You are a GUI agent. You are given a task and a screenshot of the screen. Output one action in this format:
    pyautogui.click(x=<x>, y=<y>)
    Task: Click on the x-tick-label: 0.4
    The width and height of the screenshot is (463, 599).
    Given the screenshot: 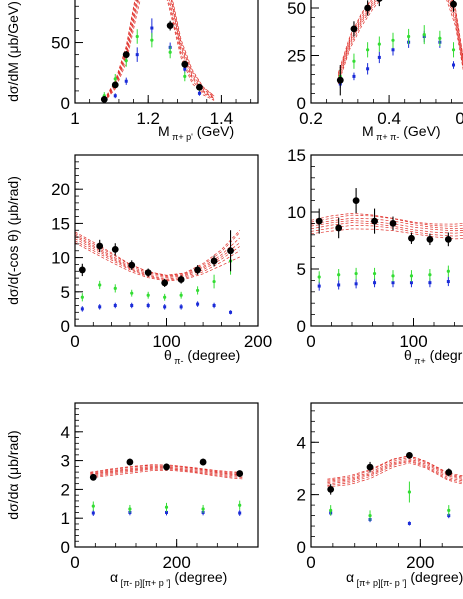 What is the action you would take?
    pyautogui.click(x=389, y=118)
    